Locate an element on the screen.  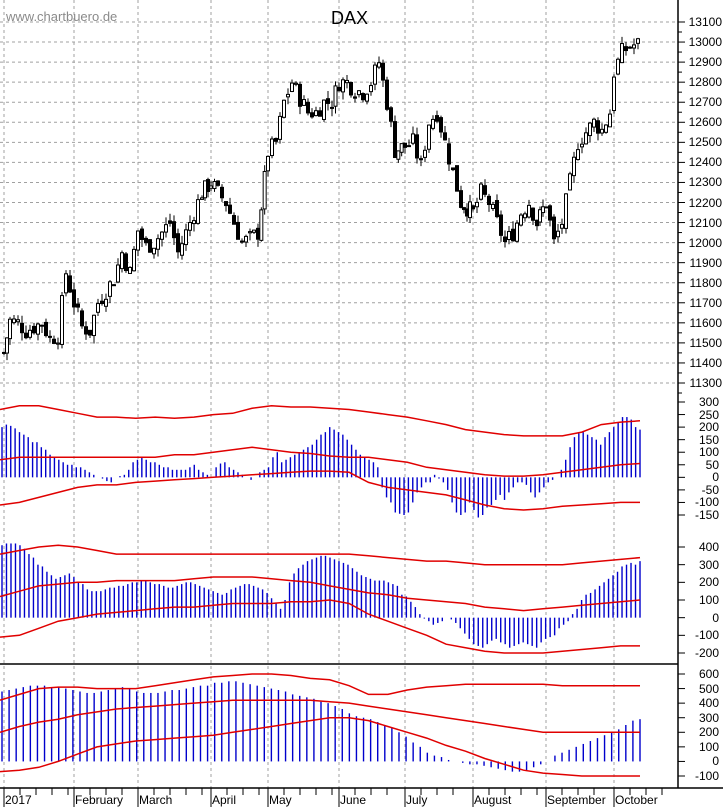
y-tick-label: 12300 is located at coordinates (705, 182).